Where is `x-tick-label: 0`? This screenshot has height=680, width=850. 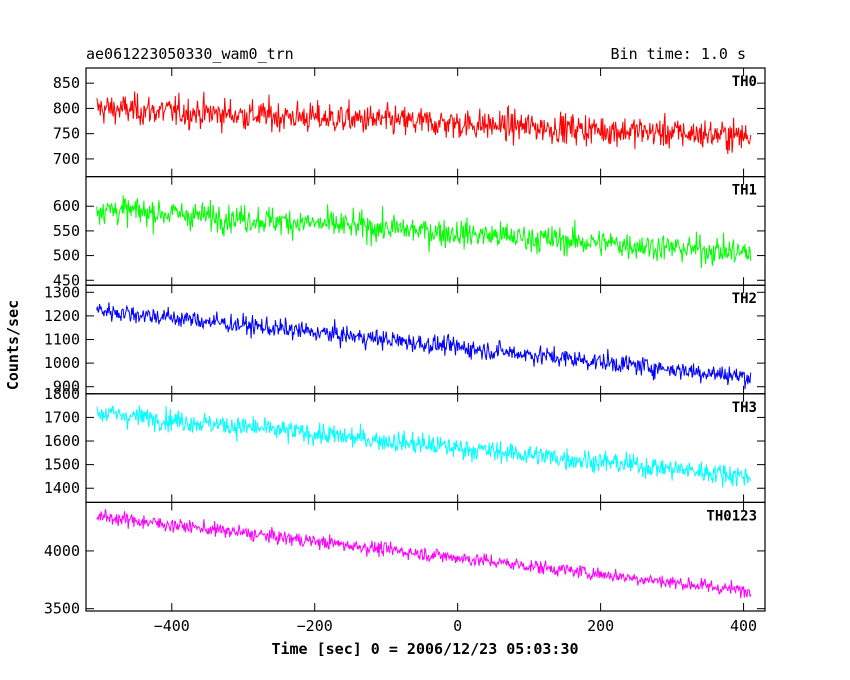 x-tick-label: 0 is located at coordinates (457, 626).